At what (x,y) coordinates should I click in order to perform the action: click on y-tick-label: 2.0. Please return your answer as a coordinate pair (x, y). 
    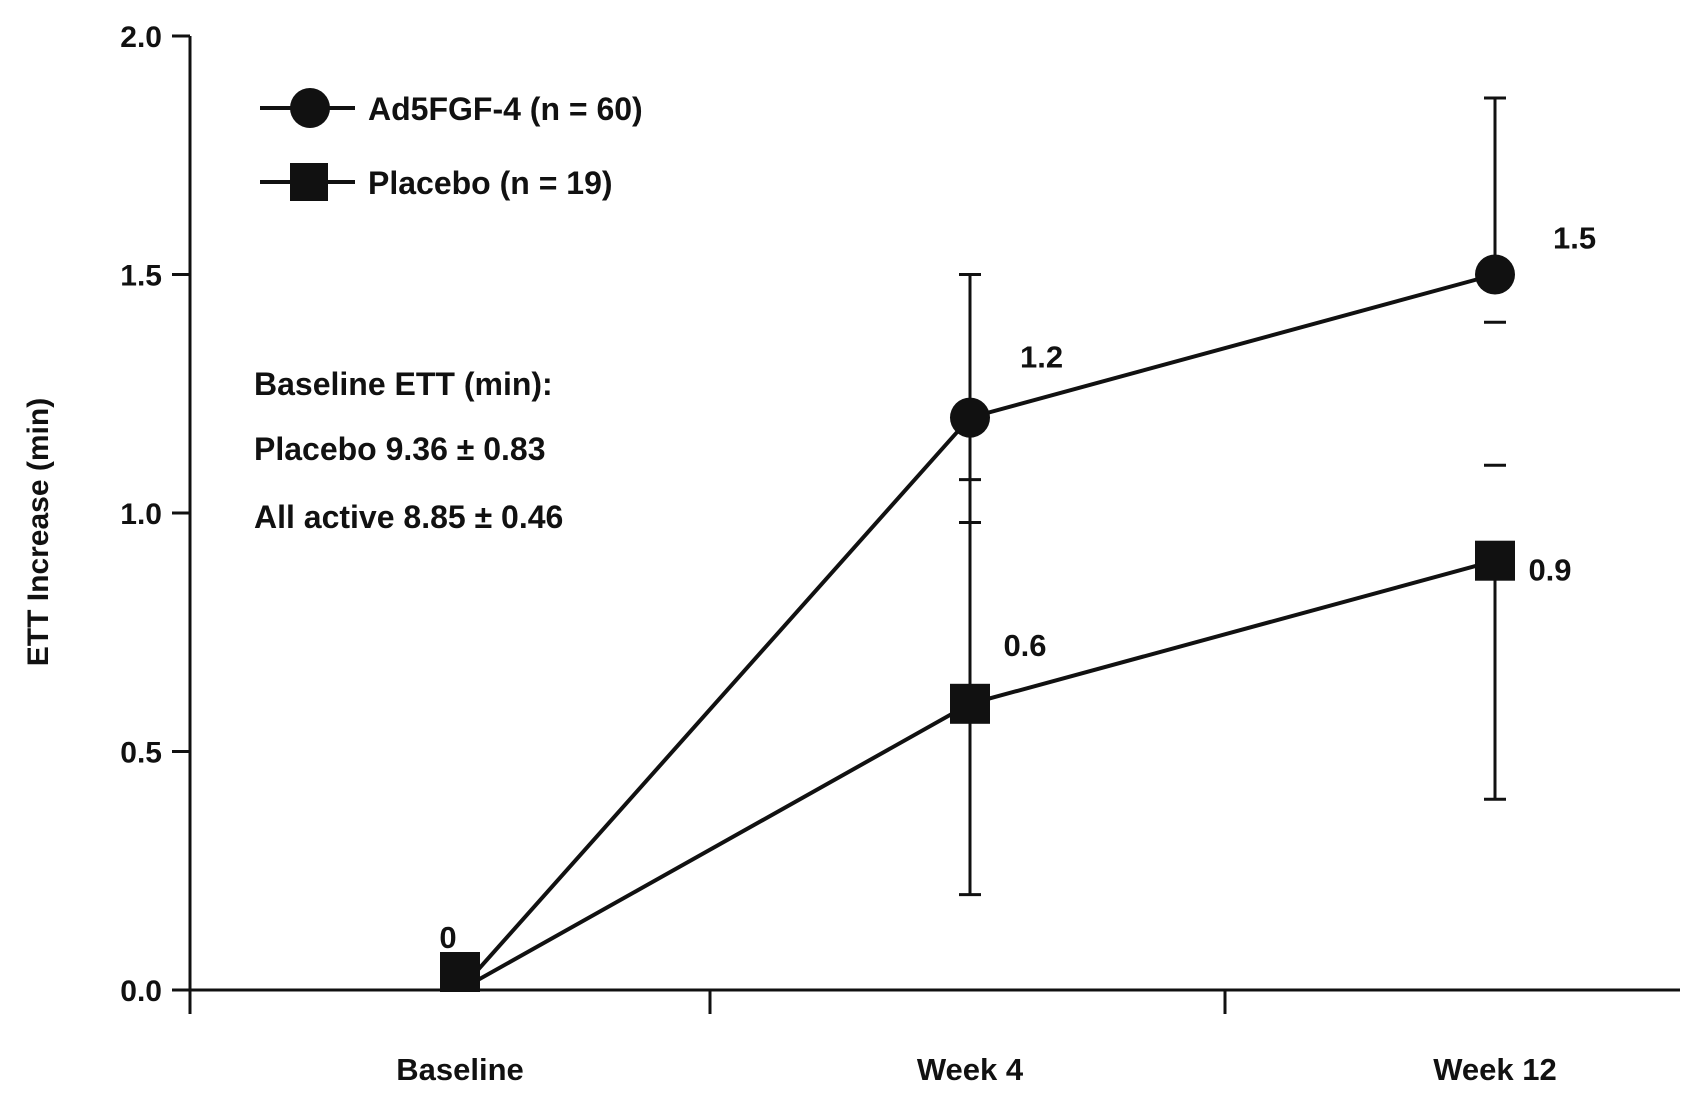
    Looking at the image, I should click on (141, 37).